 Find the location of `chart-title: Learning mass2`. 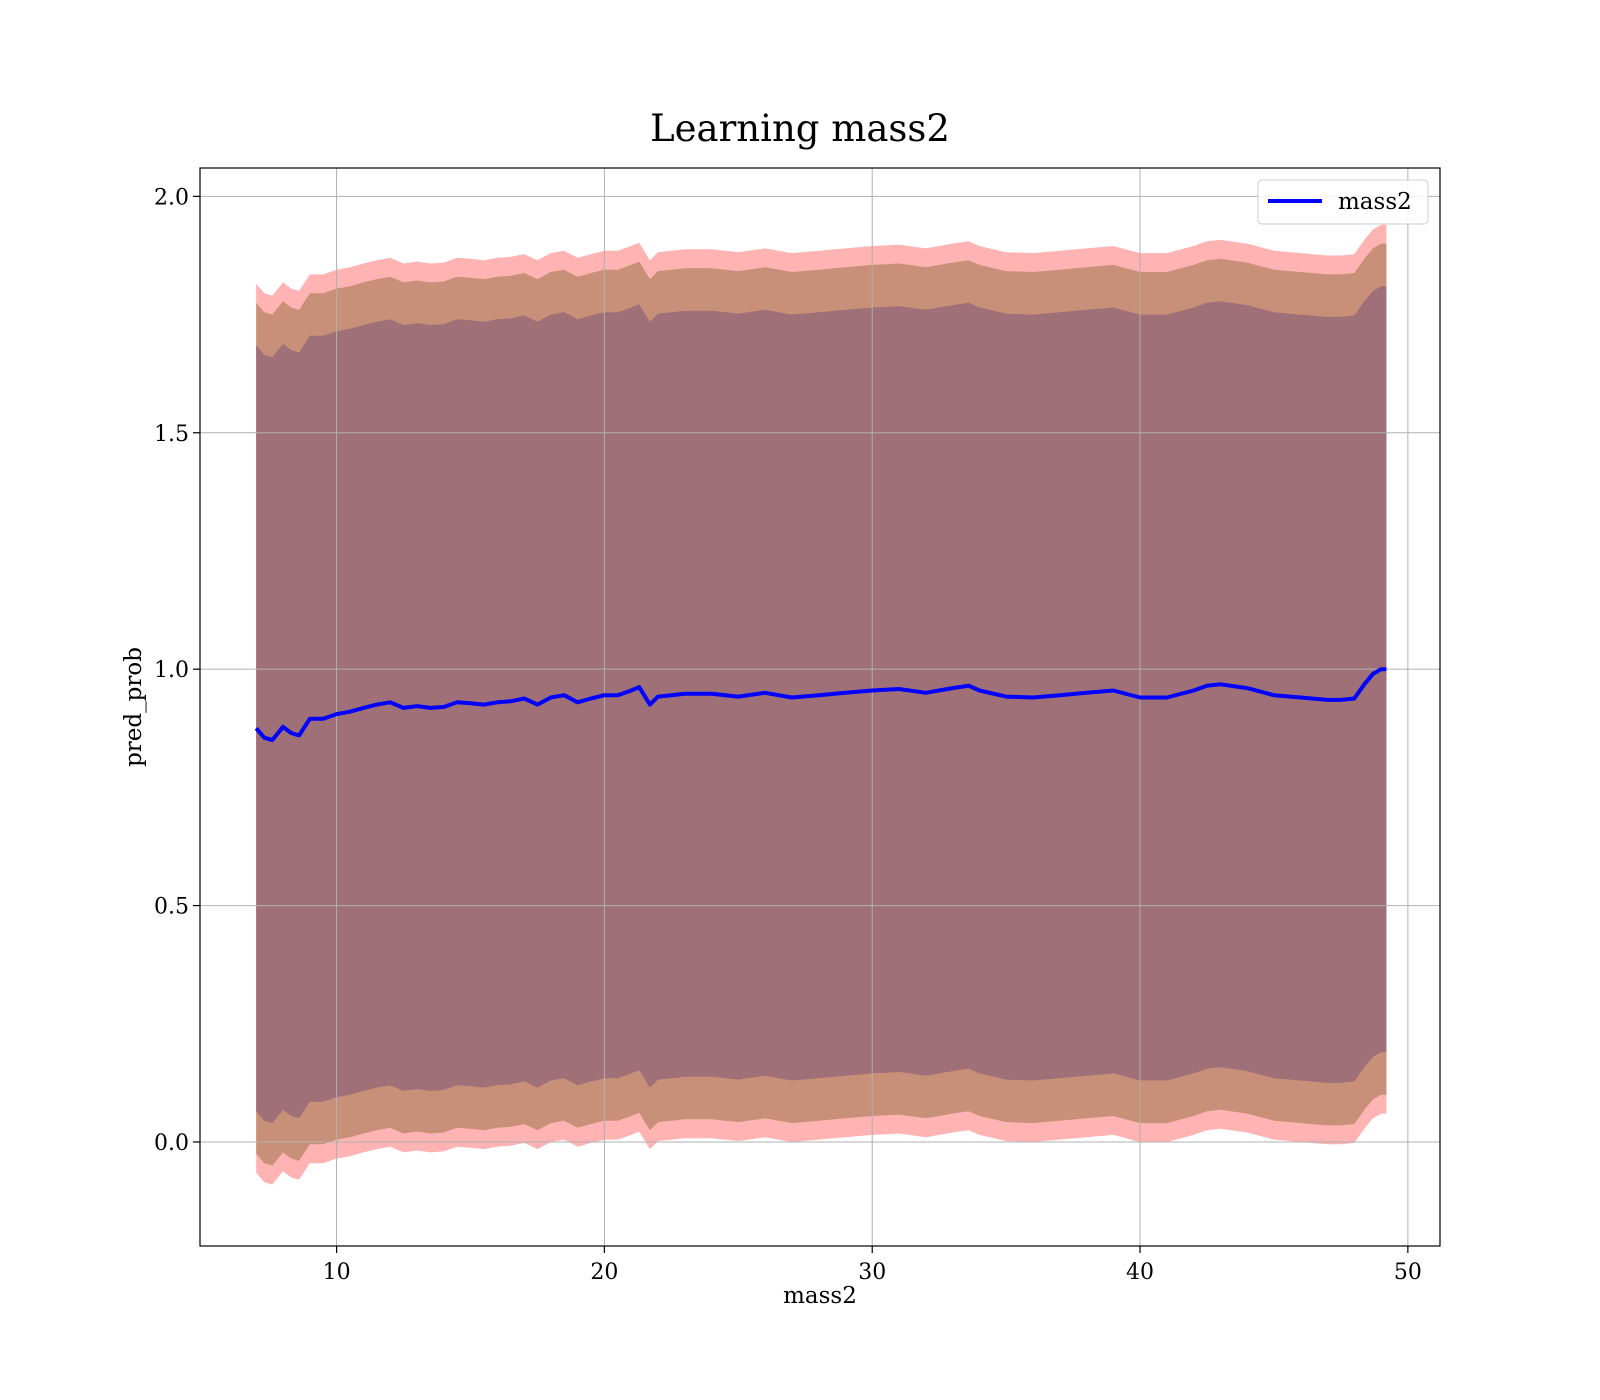

chart-title: Learning mass2 is located at coordinates (800, 128).